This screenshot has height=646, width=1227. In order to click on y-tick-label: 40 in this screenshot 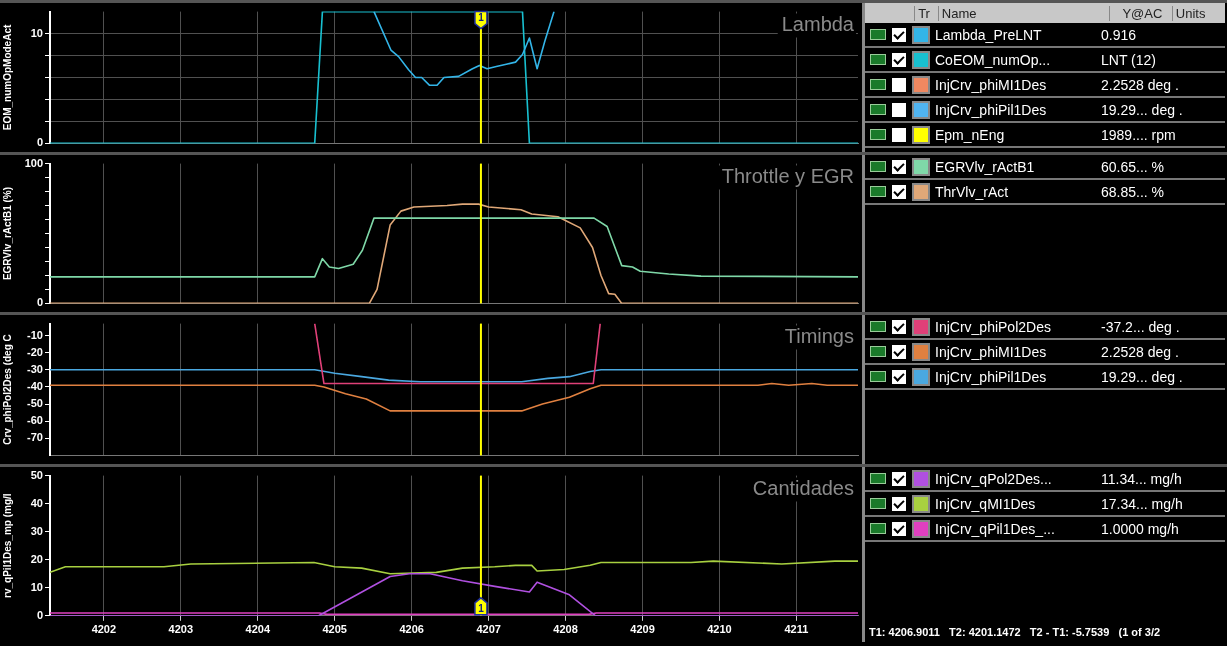, I will do `click(36, 502)`.